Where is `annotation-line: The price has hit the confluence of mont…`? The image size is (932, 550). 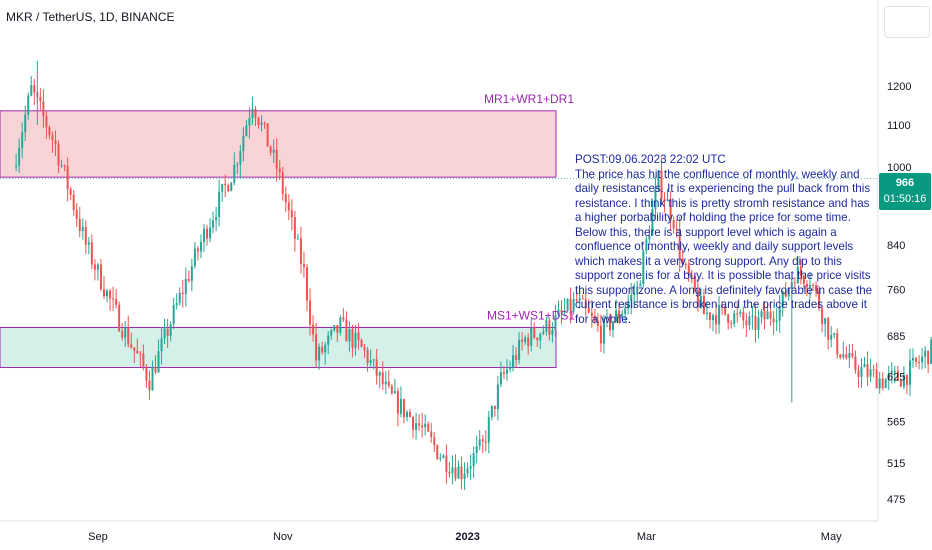 annotation-line: The price has hit the confluence of mont… is located at coordinates (717, 174).